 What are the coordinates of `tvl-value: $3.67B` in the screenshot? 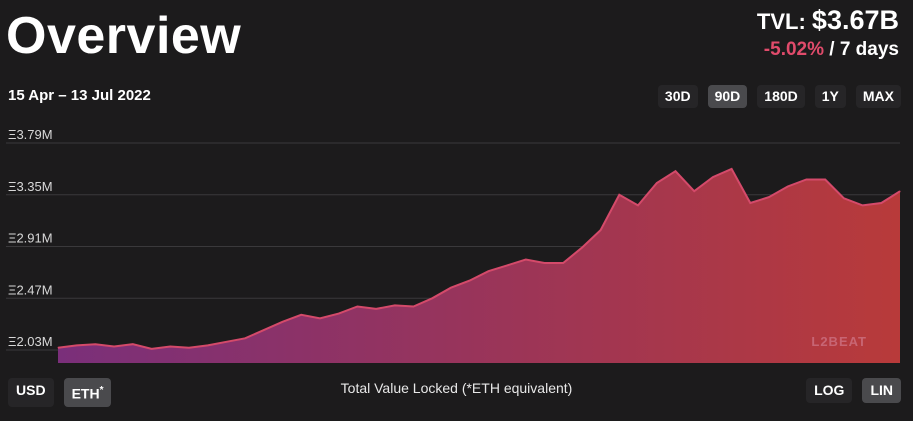 It's located at (855, 20).